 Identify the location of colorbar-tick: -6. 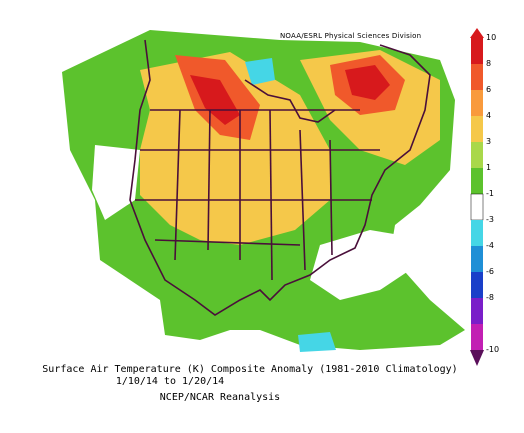
(490, 271).